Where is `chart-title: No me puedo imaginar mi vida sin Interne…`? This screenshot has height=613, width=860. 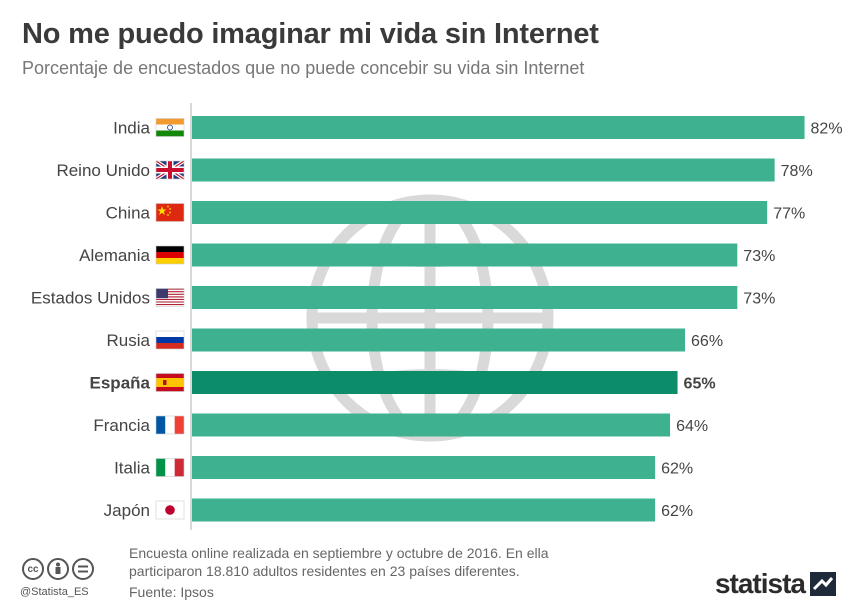
chart-title: No me puedo imaginar mi vida sin Interne… is located at coordinates (310, 34).